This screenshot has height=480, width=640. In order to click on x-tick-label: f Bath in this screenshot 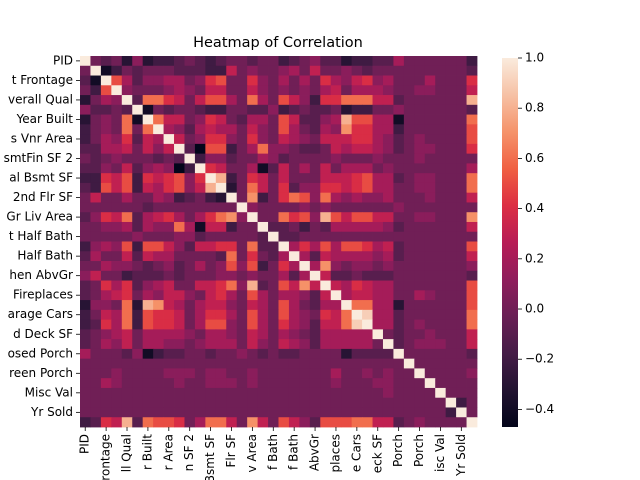, I will do `click(294, 452)`.